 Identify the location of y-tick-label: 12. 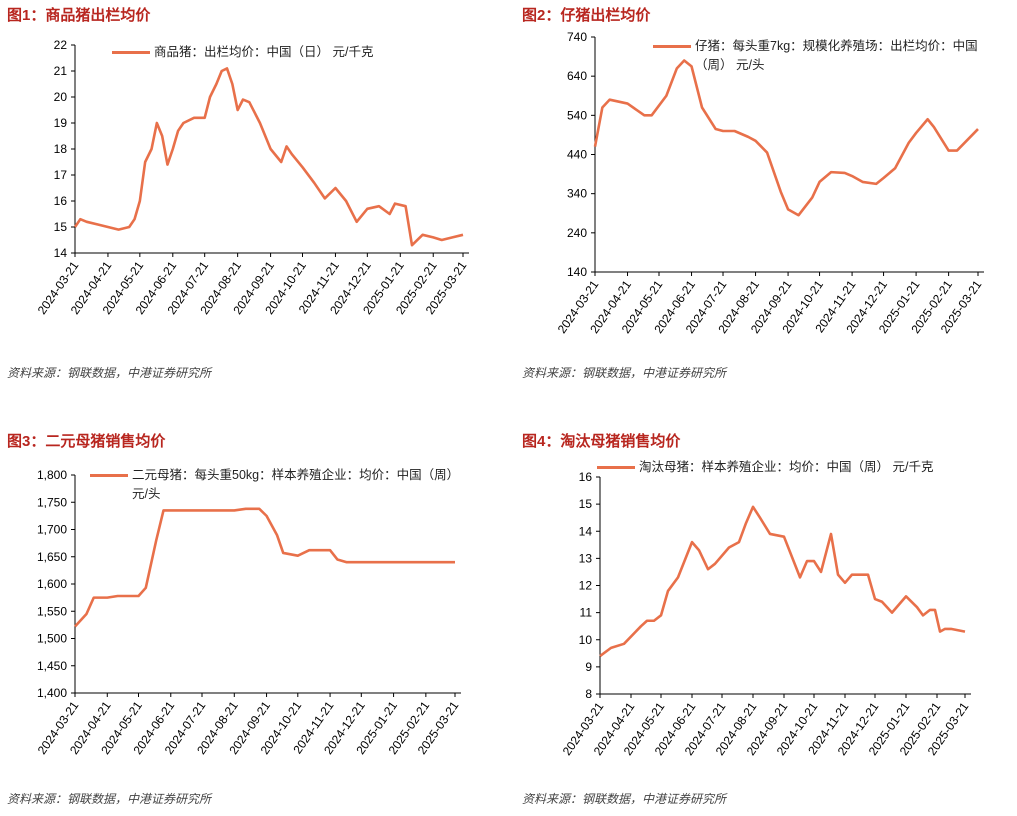
(586, 586).